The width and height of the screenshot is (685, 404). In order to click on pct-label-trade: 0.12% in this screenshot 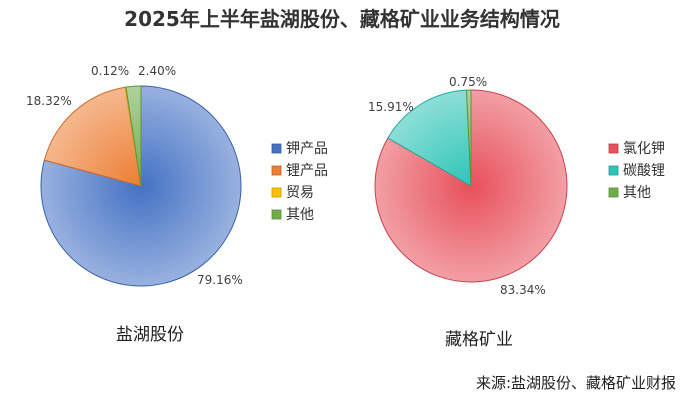, I will do `click(110, 71)`.